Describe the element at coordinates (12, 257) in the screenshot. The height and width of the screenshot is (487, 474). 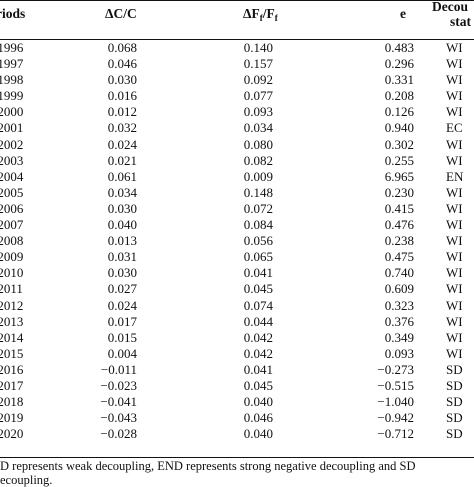
I see `period-cell: −2009` at that location.